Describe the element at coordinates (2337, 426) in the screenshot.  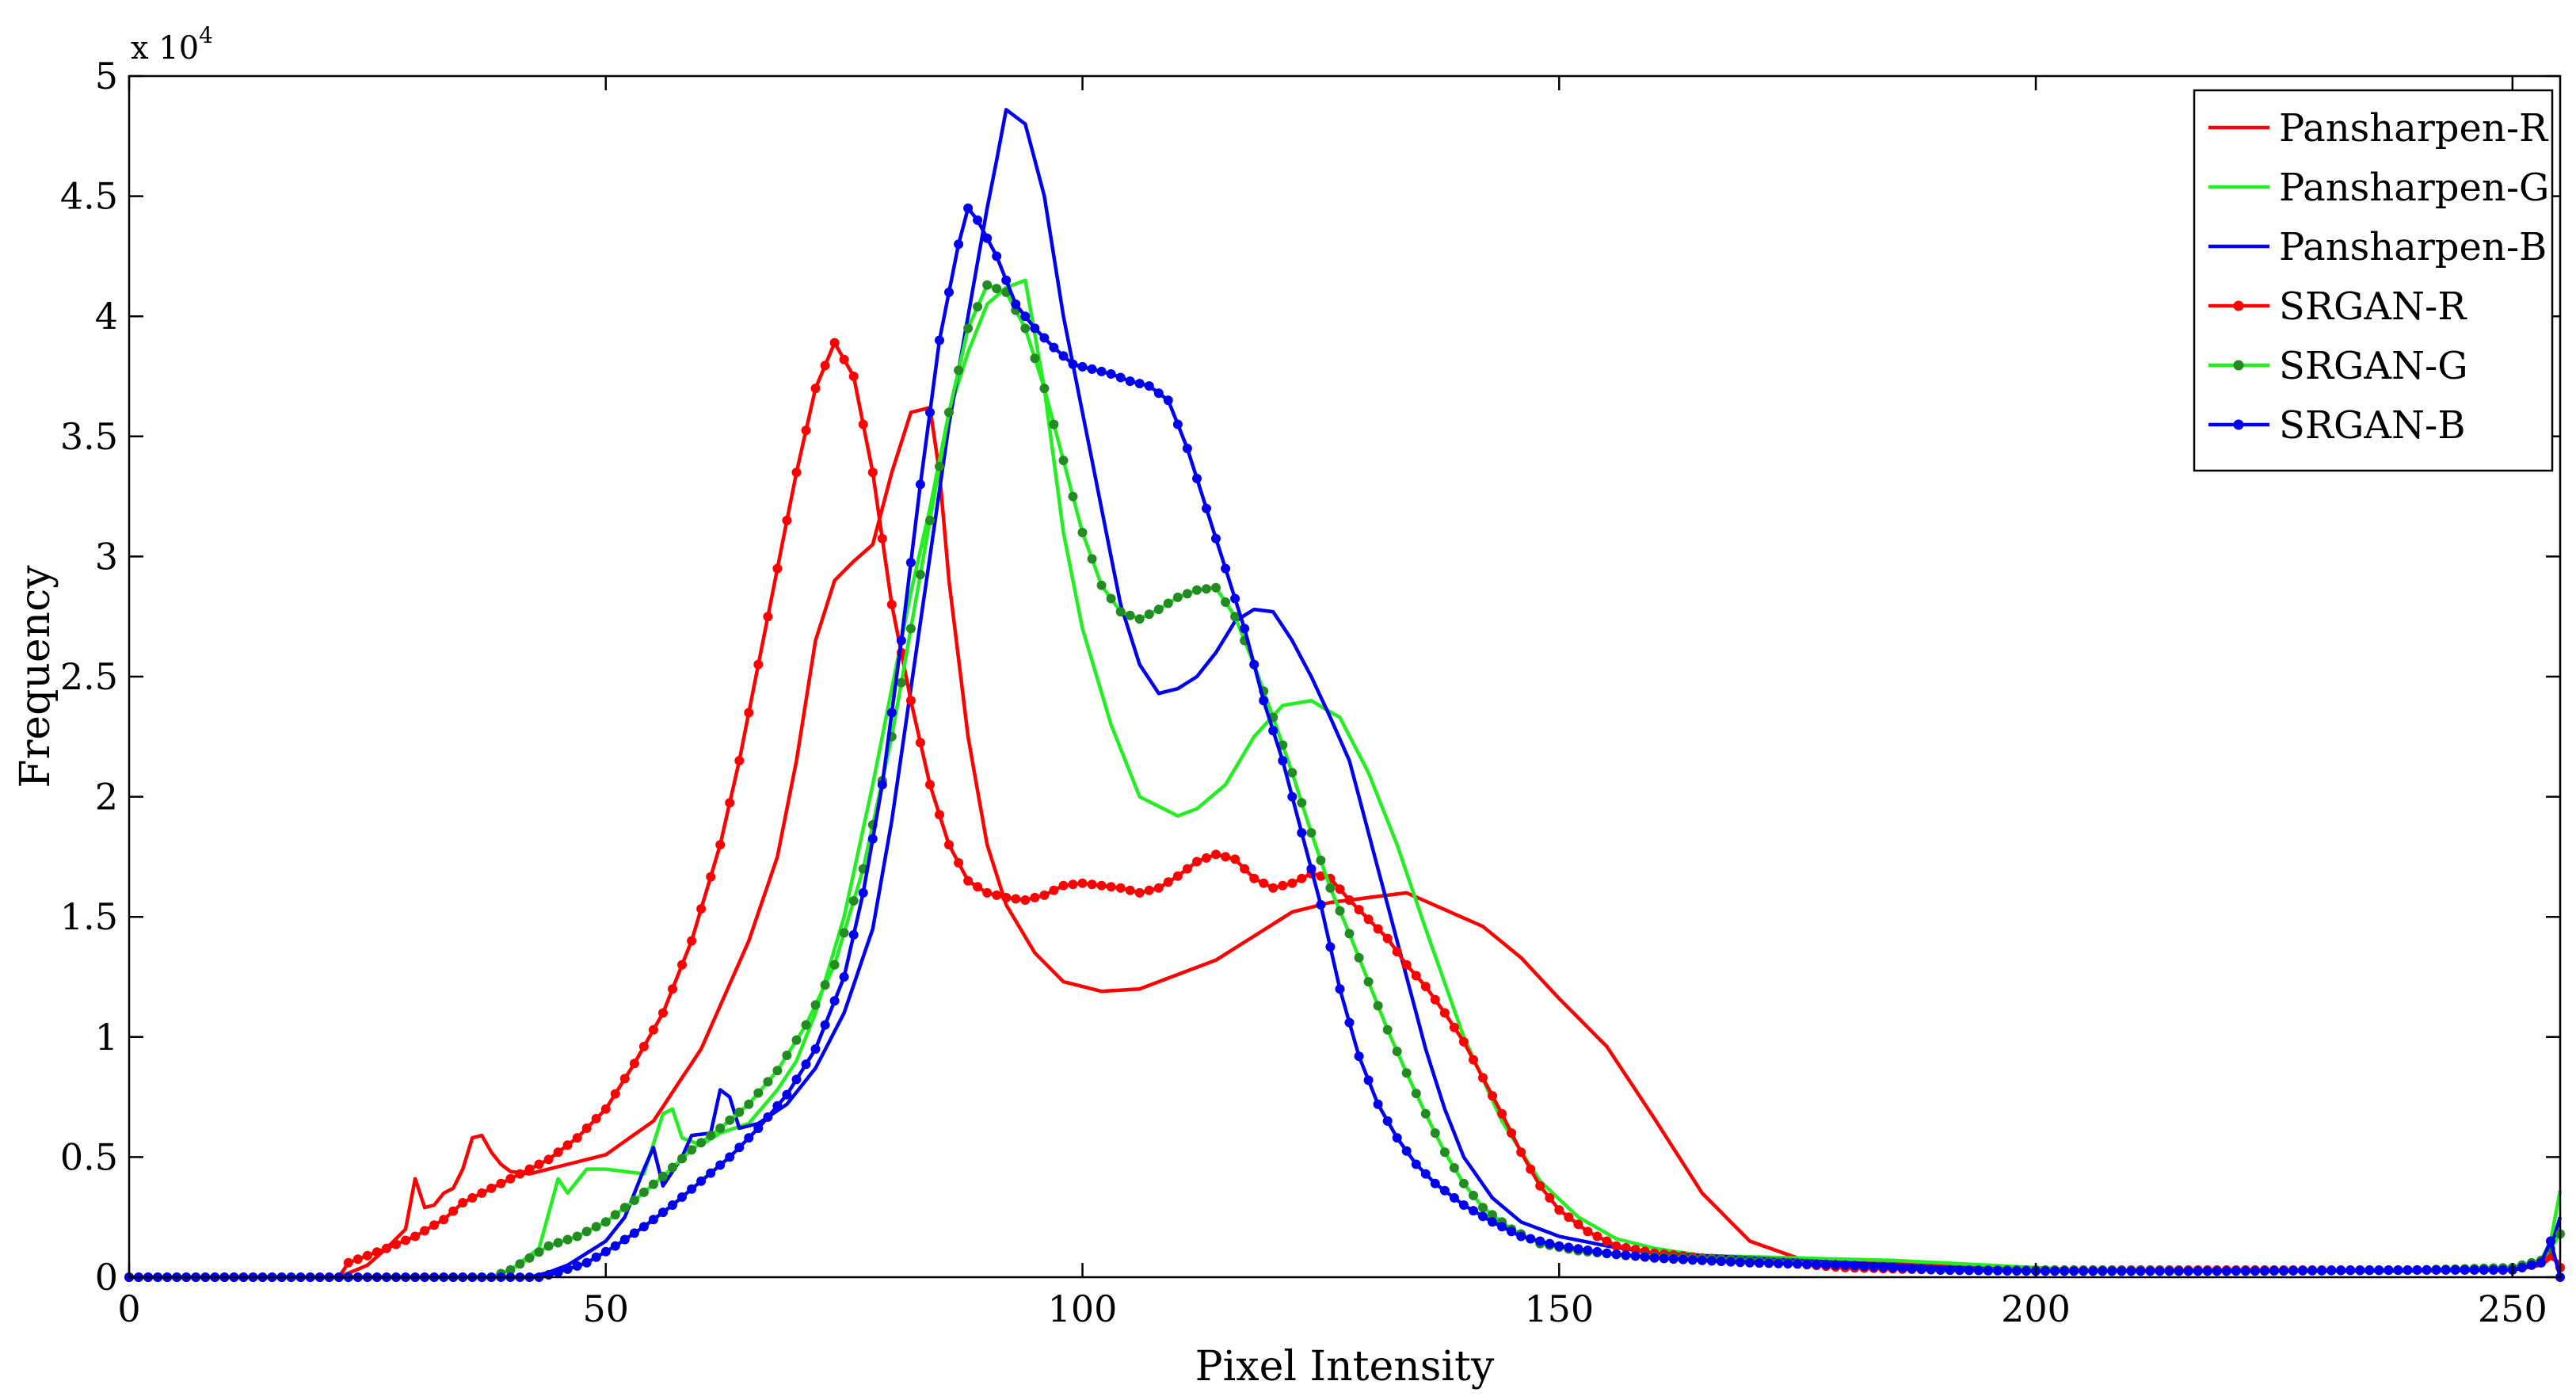
I see `legend-item-srgan-b: SRGAN-B` at that location.